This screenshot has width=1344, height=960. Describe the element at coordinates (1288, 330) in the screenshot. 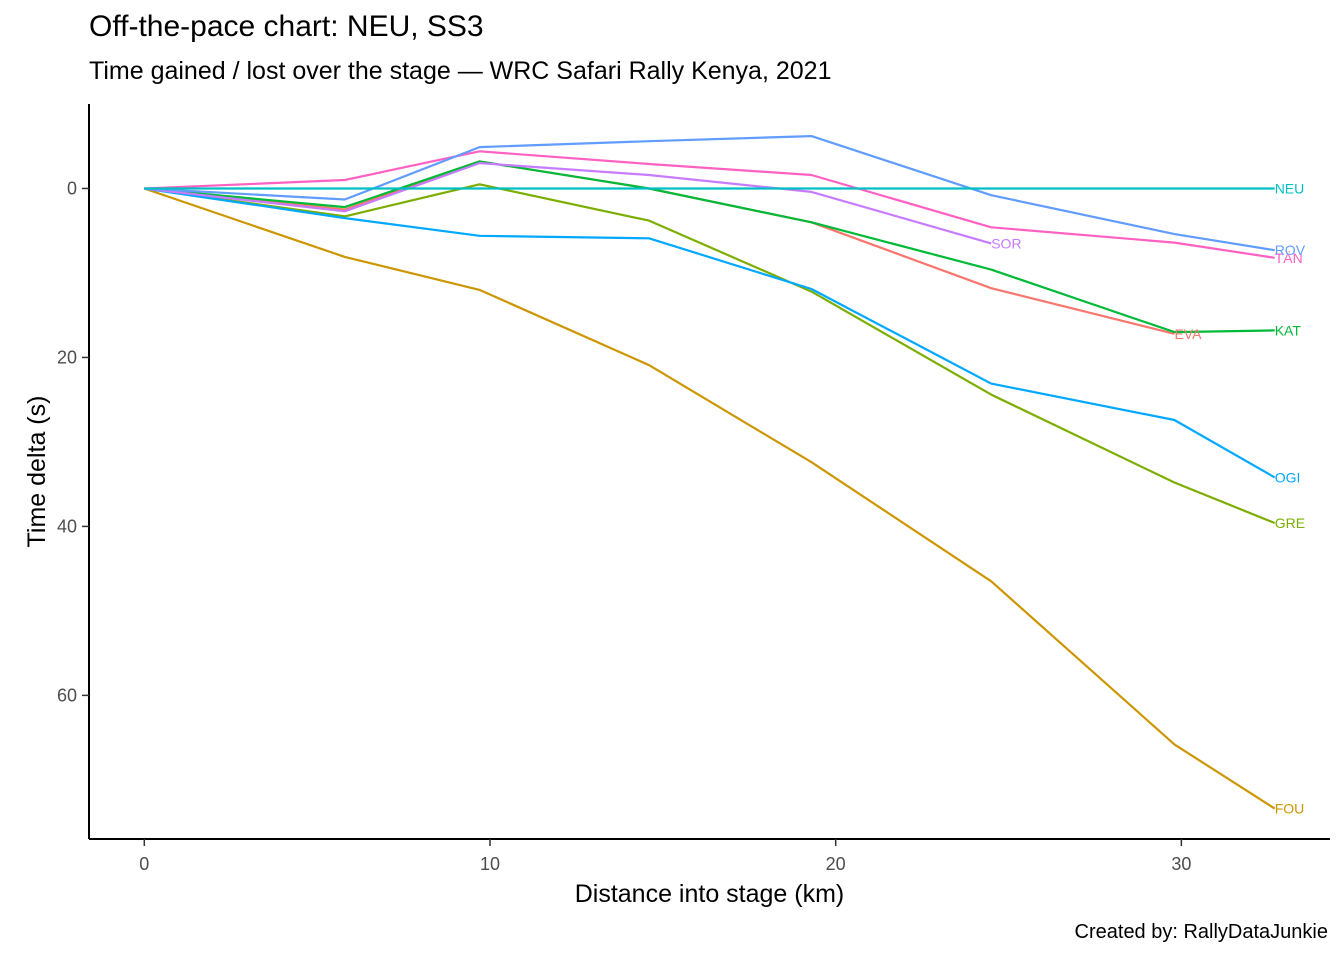

I see `series-label-kat: KAT` at that location.